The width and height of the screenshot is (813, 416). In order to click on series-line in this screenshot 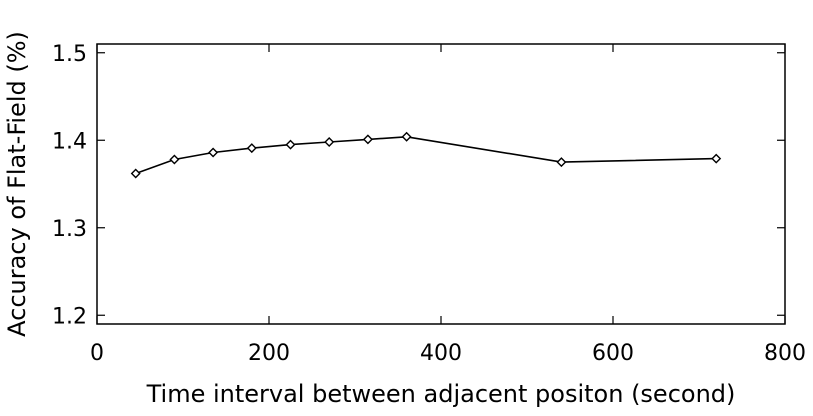, I will do `click(426, 155)`.